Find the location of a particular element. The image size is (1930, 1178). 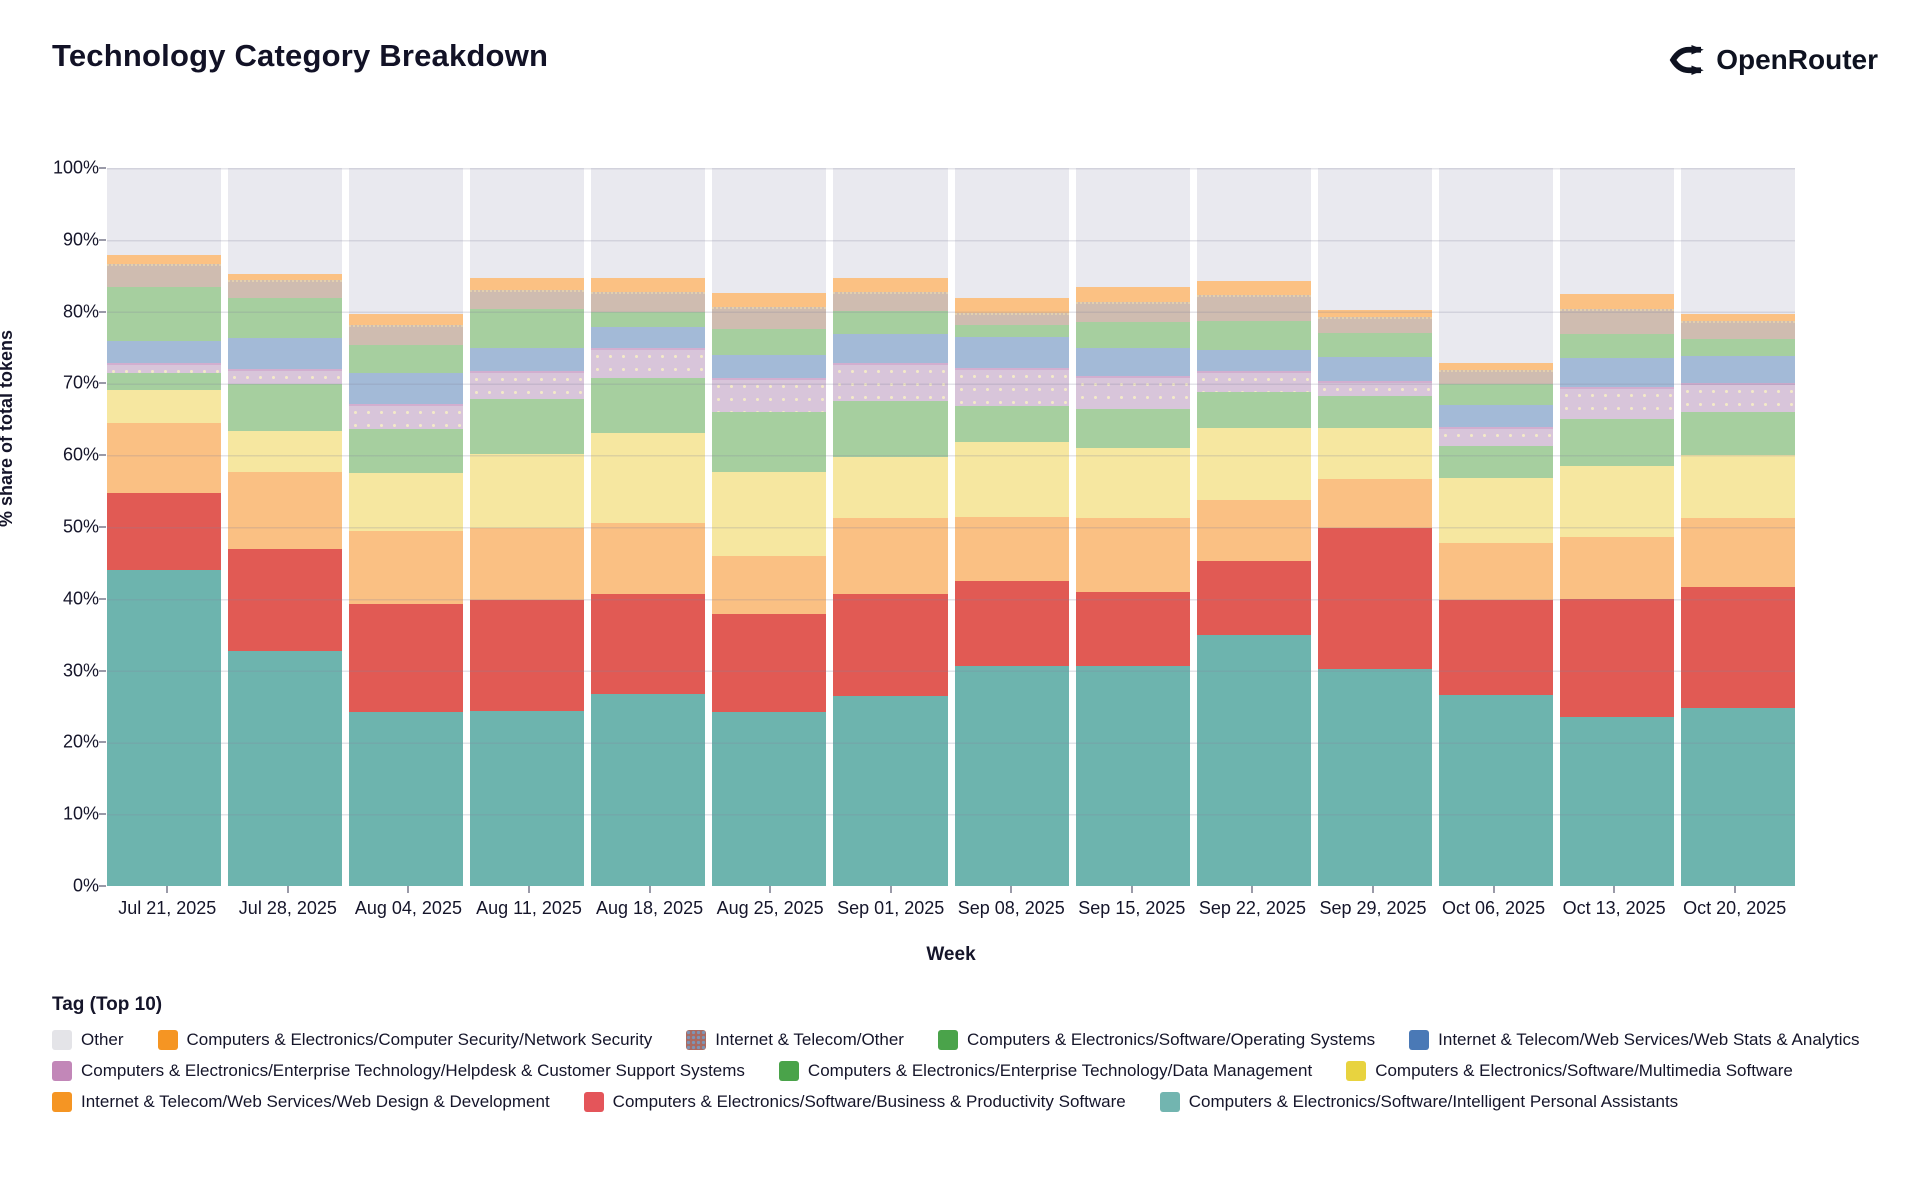

bar-oct-06-2025 is located at coordinates (1495, 527).